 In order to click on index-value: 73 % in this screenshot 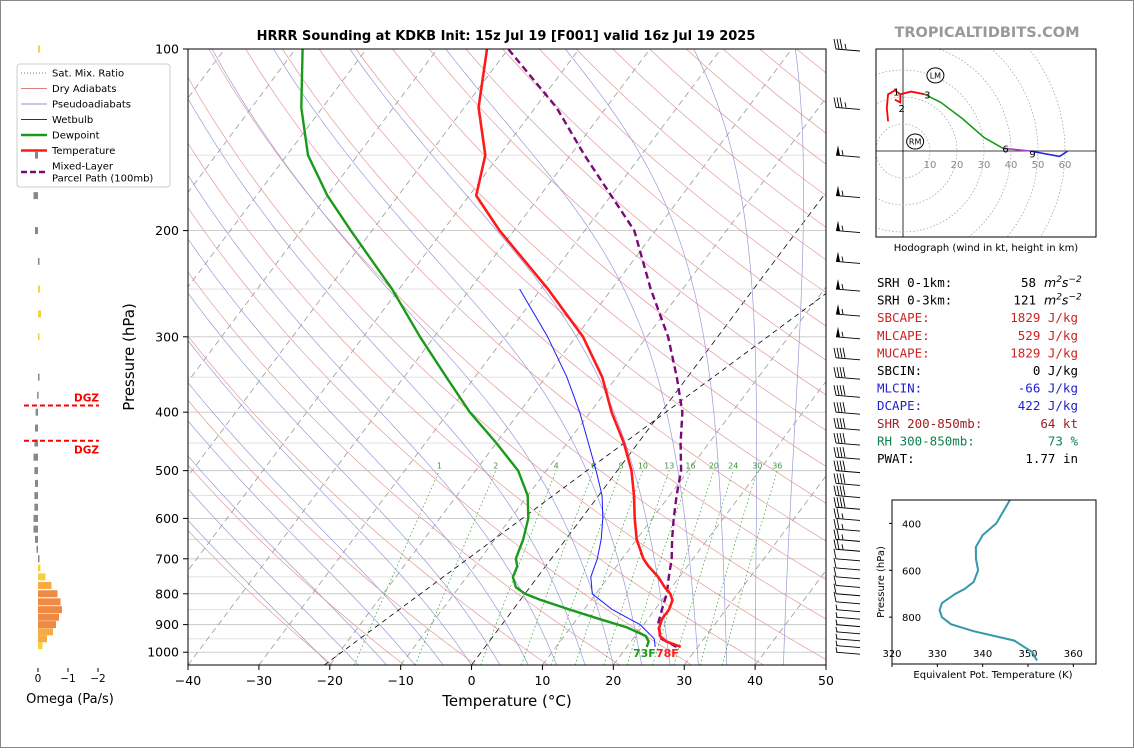, I will do `click(1063, 440)`.